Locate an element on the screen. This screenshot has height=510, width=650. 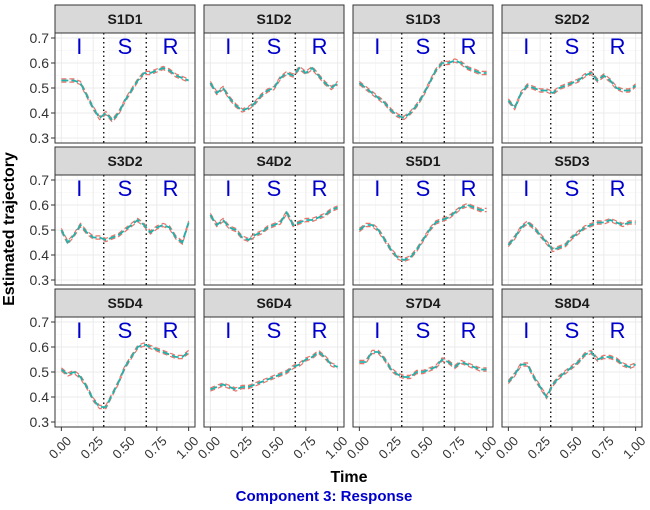
x-axis-label: Time is located at coordinates (348, 477).